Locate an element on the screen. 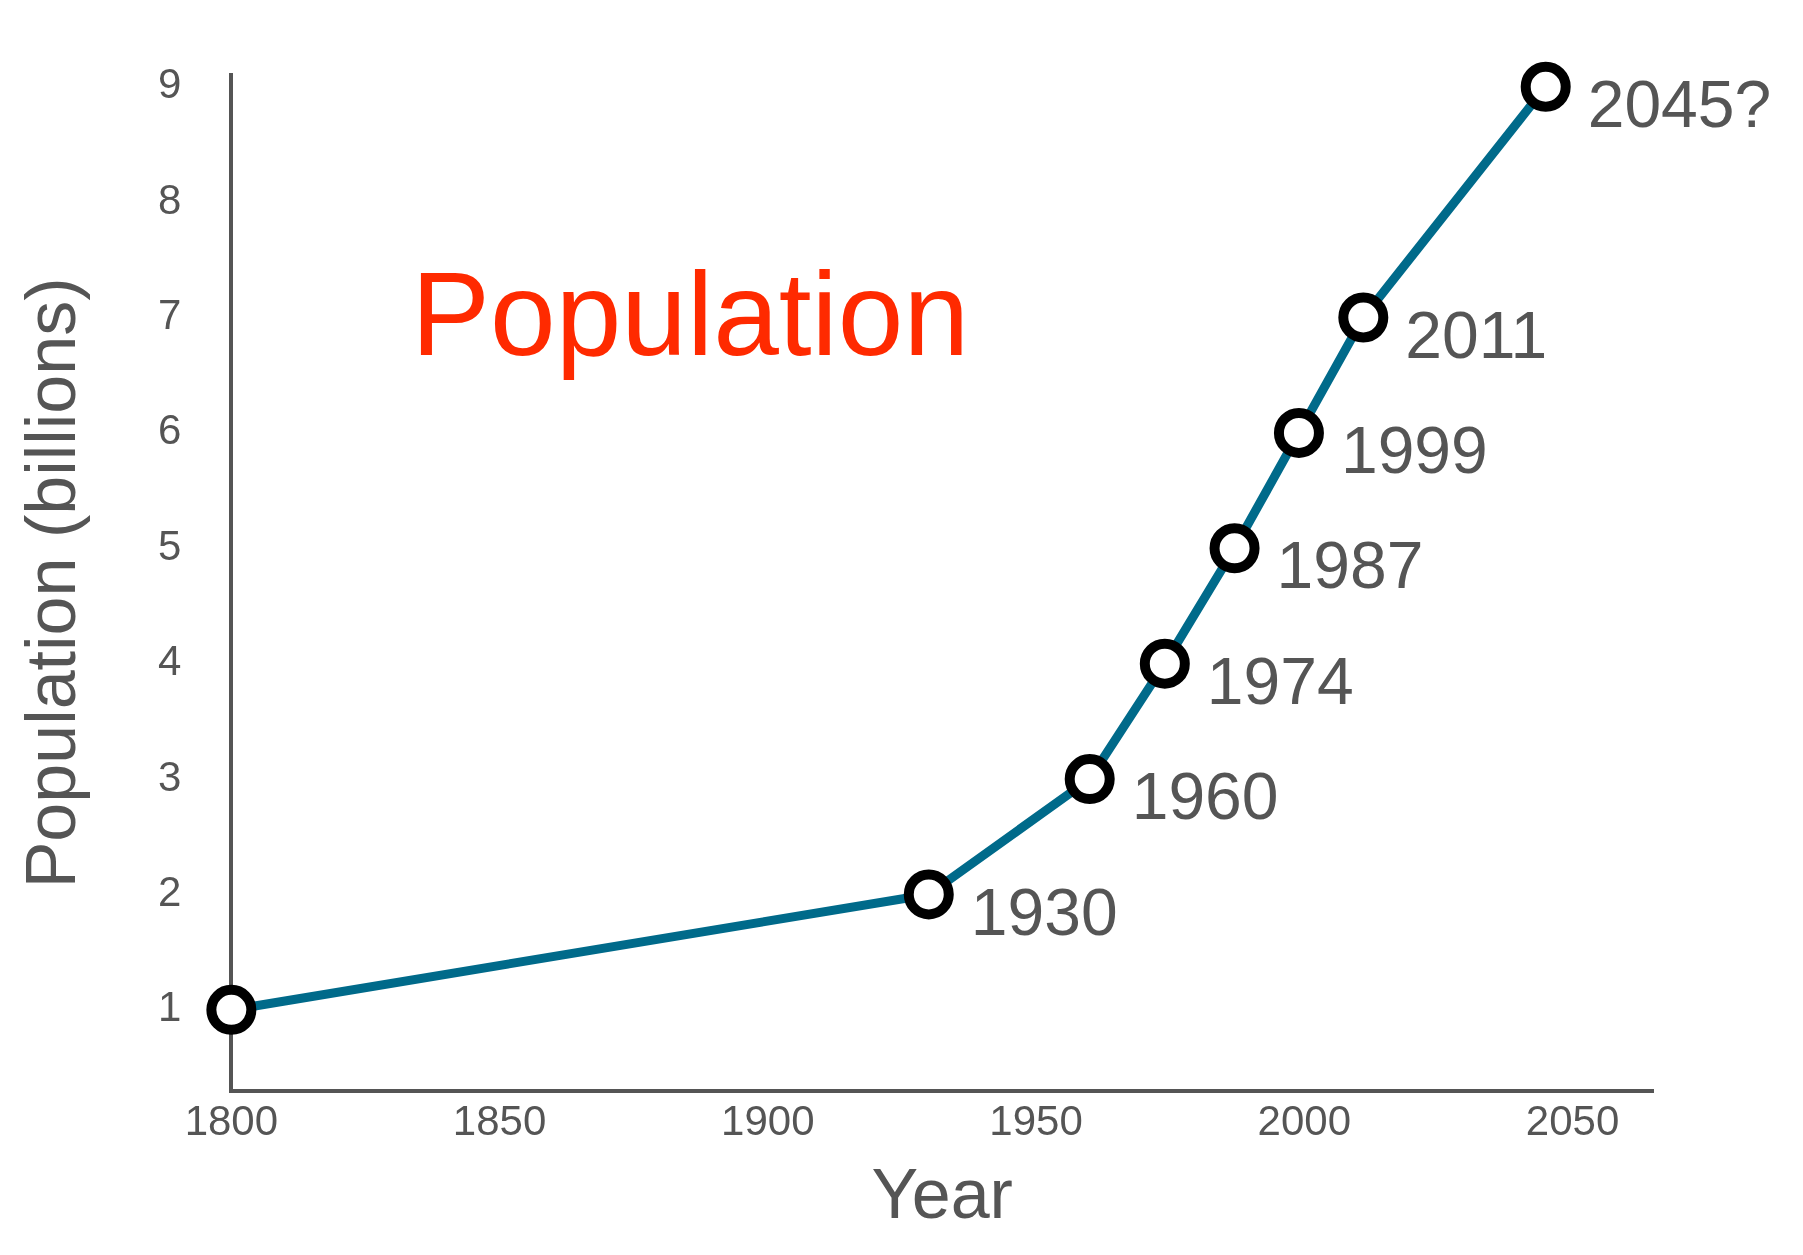 The height and width of the screenshot is (1255, 1803). annotation: 2045? is located at coordinates (1679, 103).